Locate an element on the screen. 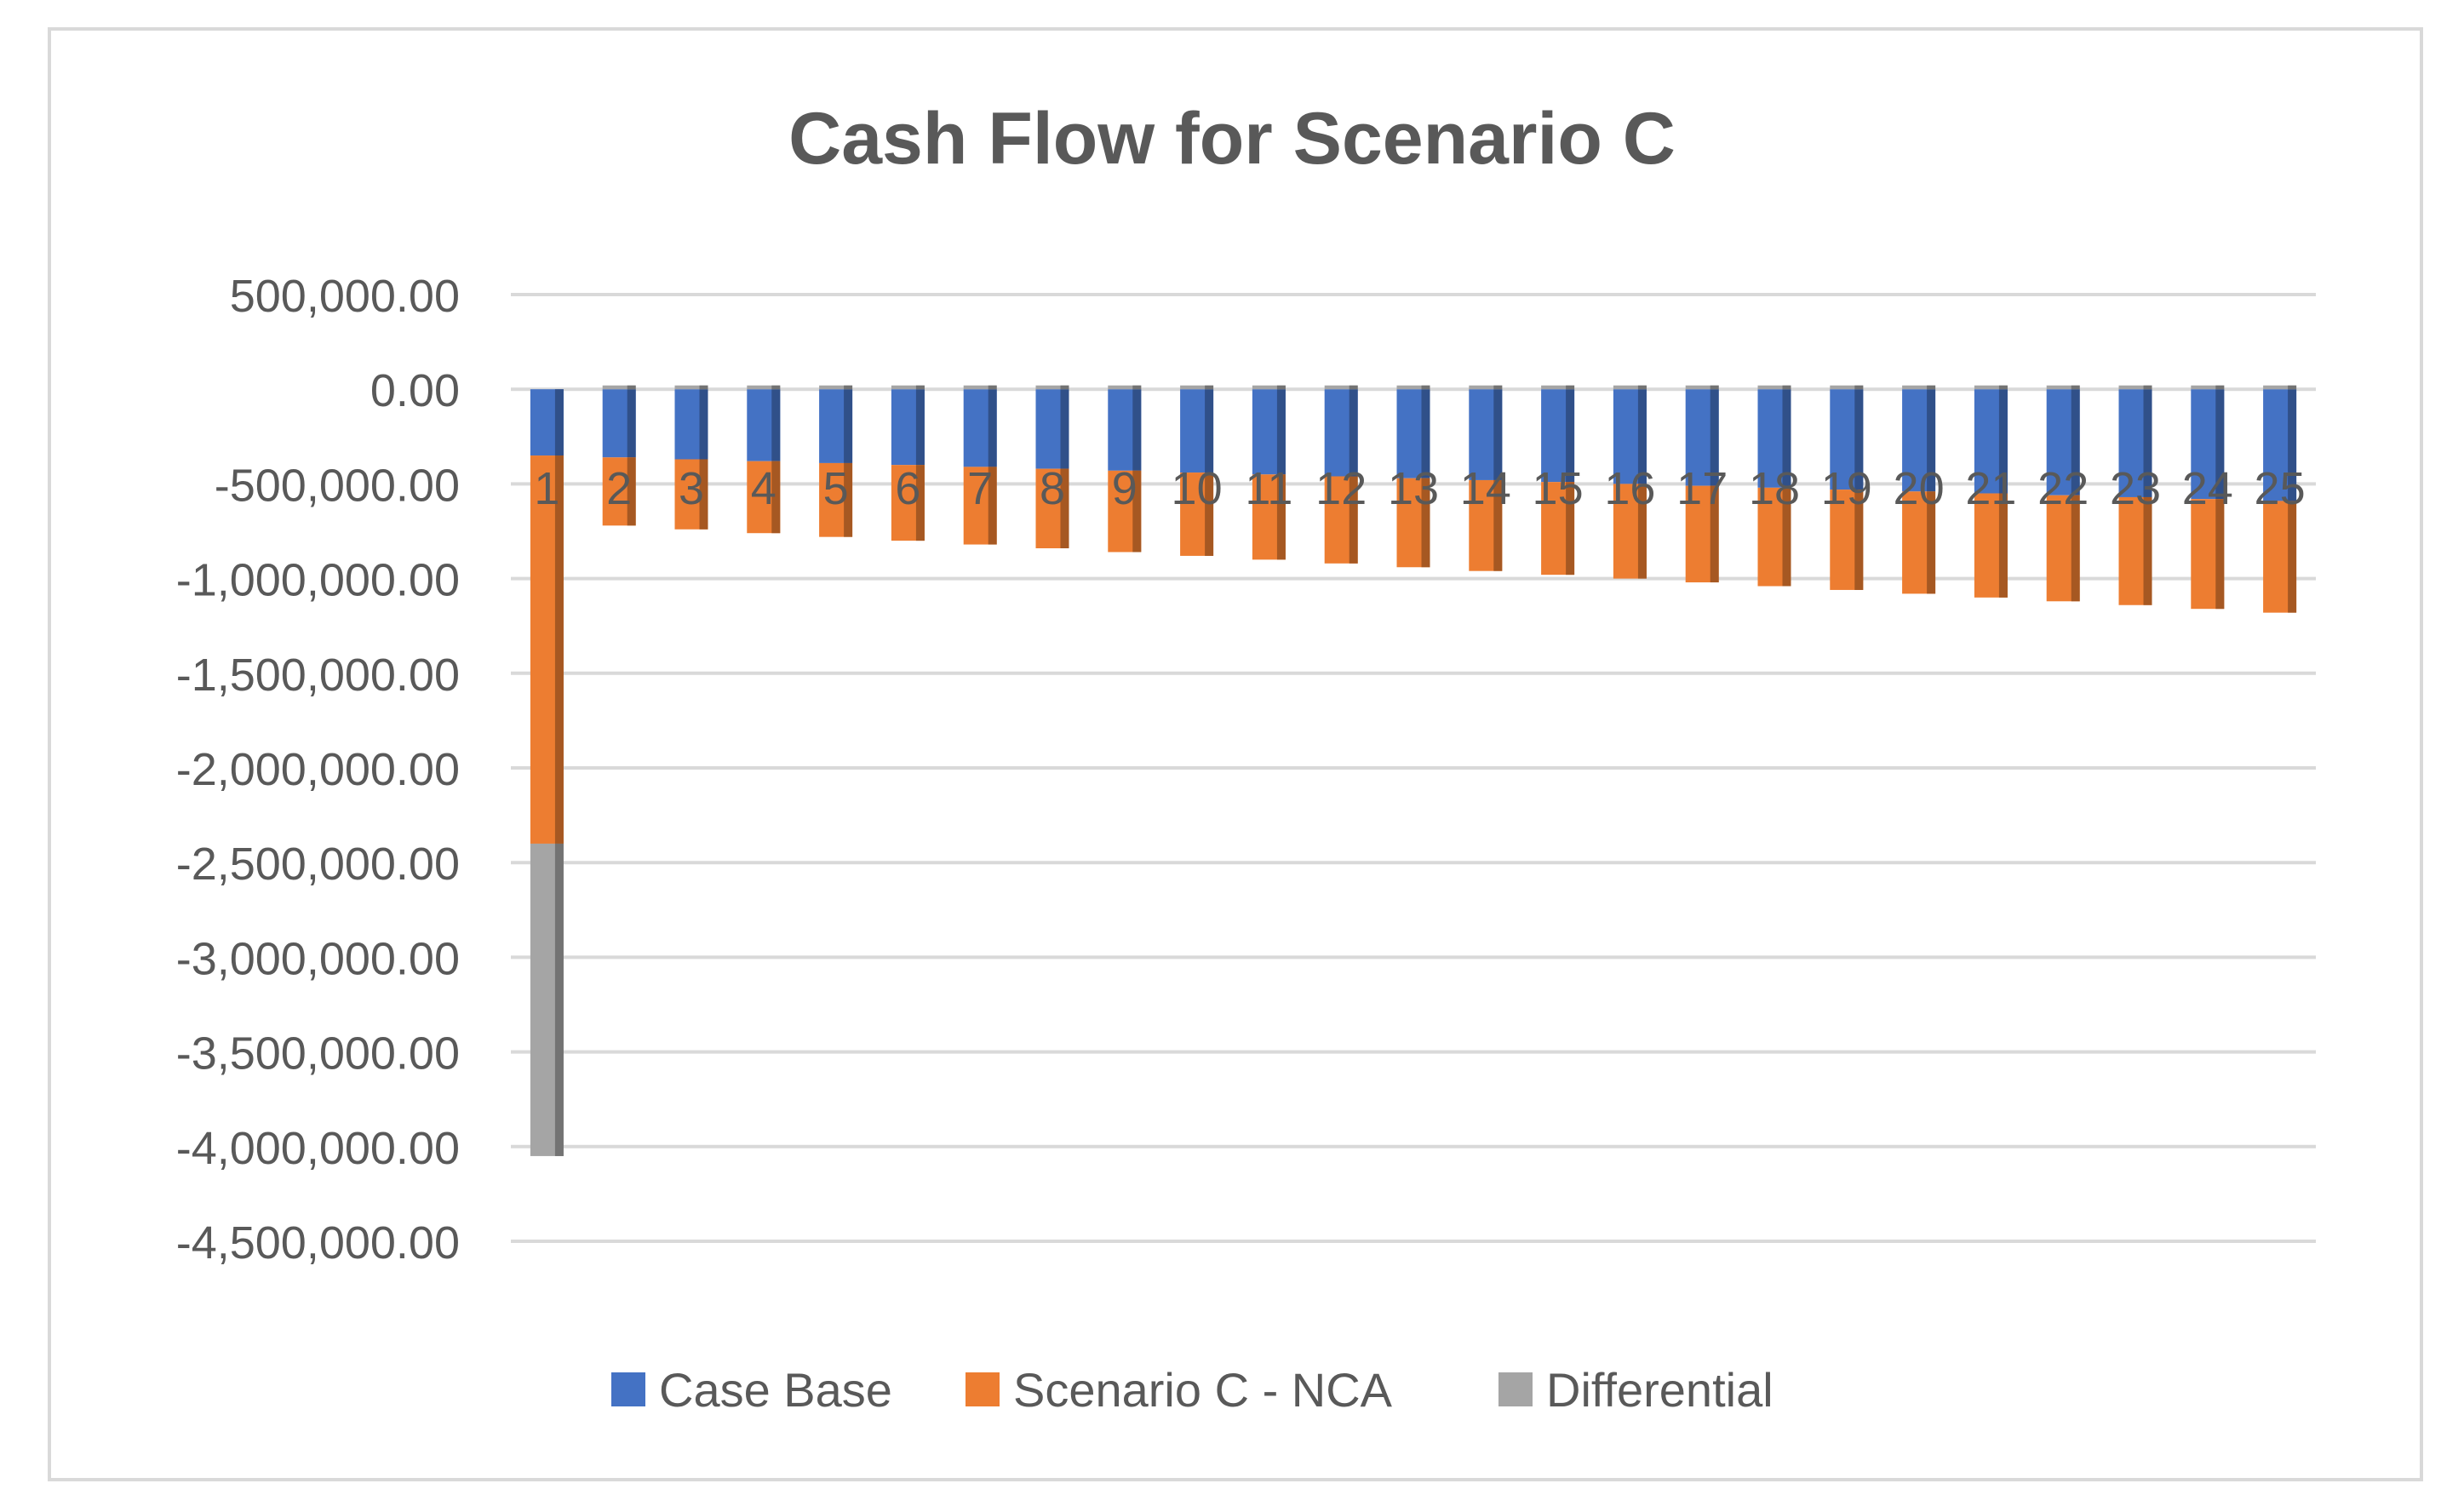 Image resolution: width=2464 pixels, height=1512 pixels. x-category-label: 11 is located at coordinates (1268, 488).